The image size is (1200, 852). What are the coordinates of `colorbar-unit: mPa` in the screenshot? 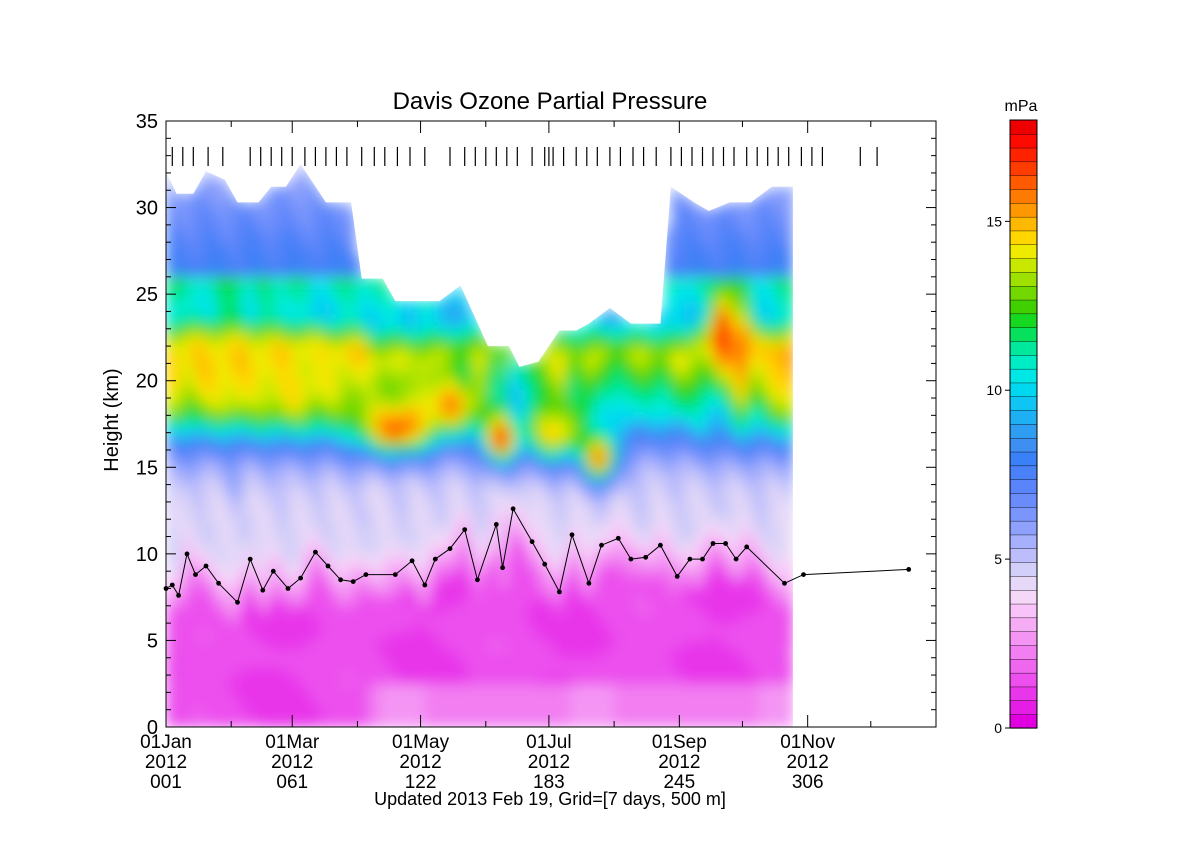 It's located at (1021, 106).